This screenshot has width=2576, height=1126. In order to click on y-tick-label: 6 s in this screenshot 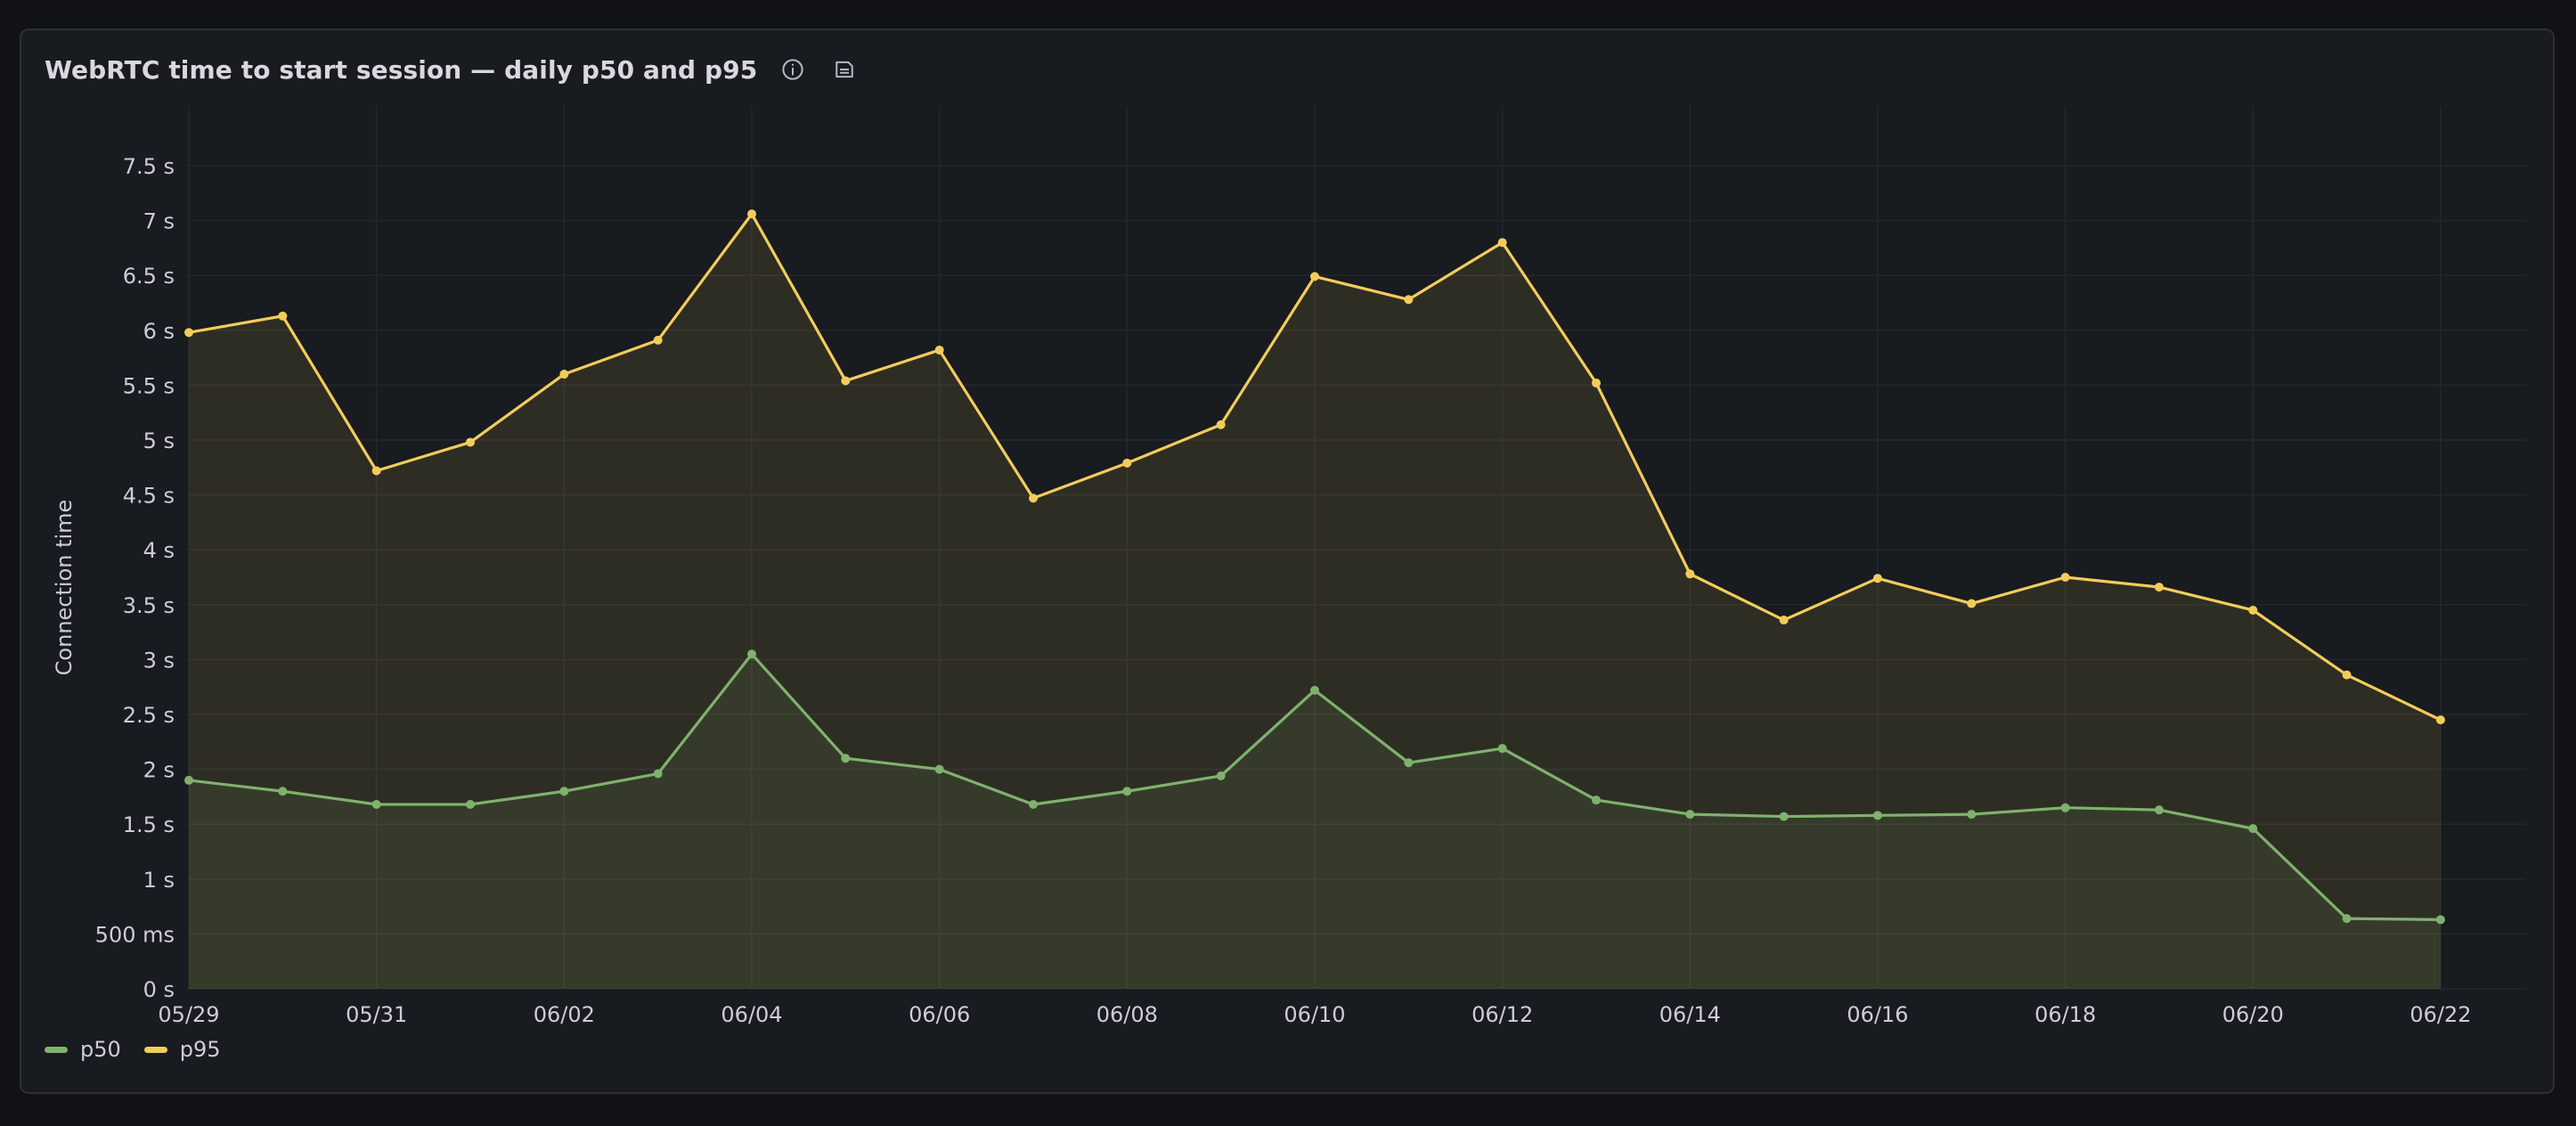, I will do `click(159, 331)`.